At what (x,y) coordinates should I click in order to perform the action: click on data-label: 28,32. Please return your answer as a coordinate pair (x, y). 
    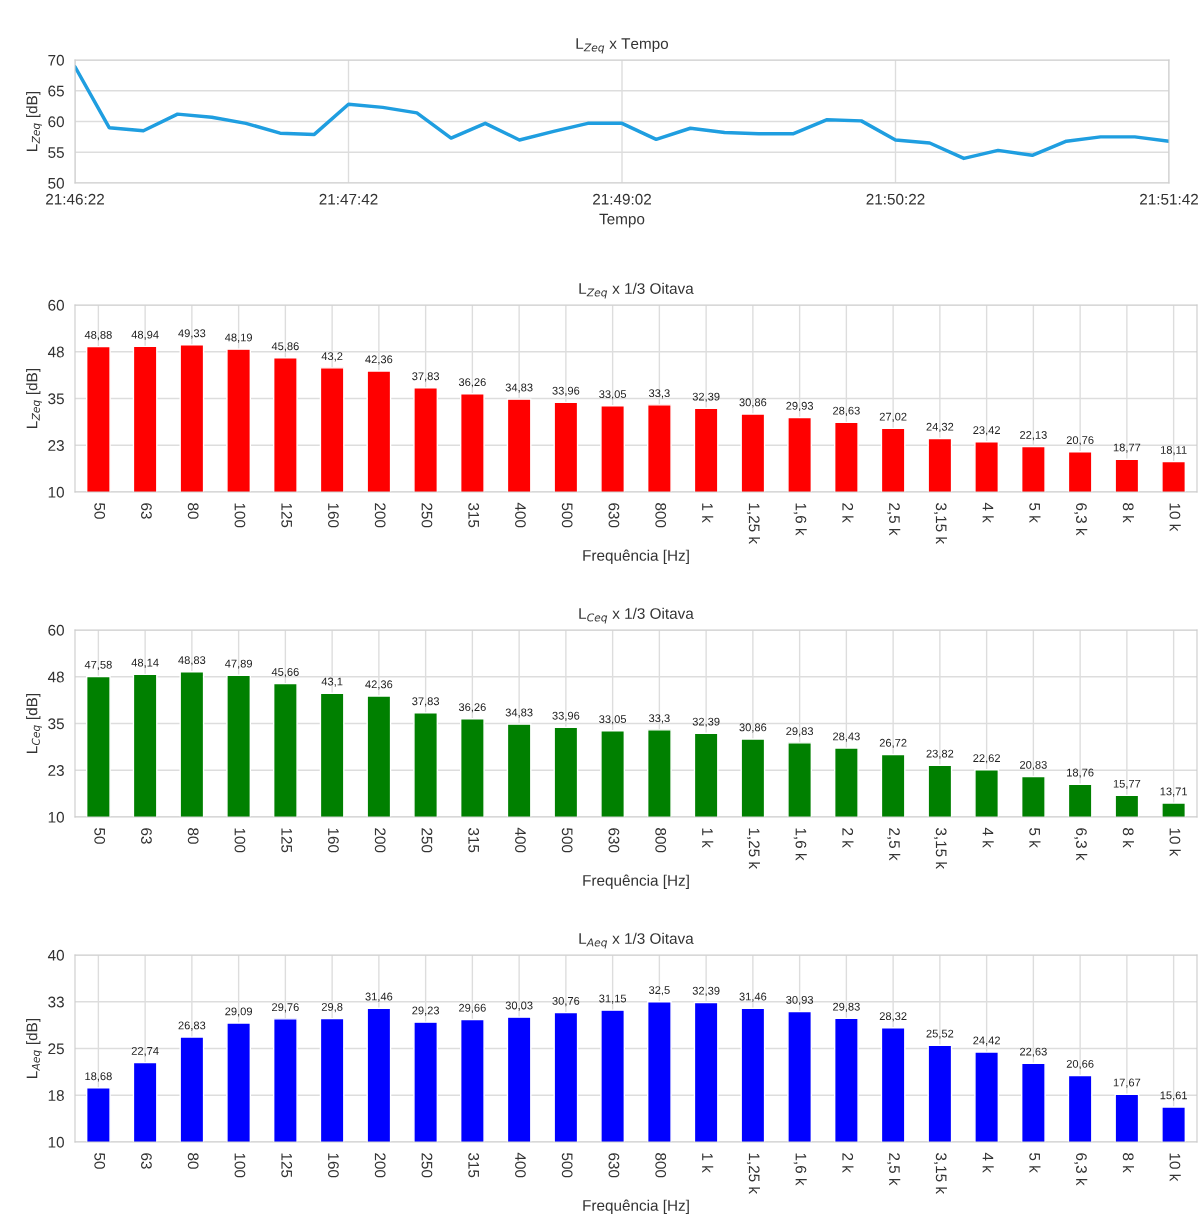
    Looking at the image, I should click on (893, 1017).